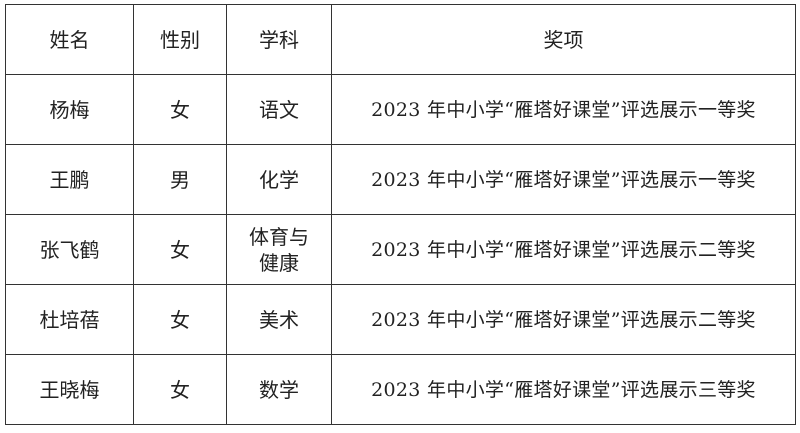 The height and width of the screenshot is (433, 800). Describe the element at coordinates (180, 39) in the screenshot. I see `header-gender: 性别` at that location.